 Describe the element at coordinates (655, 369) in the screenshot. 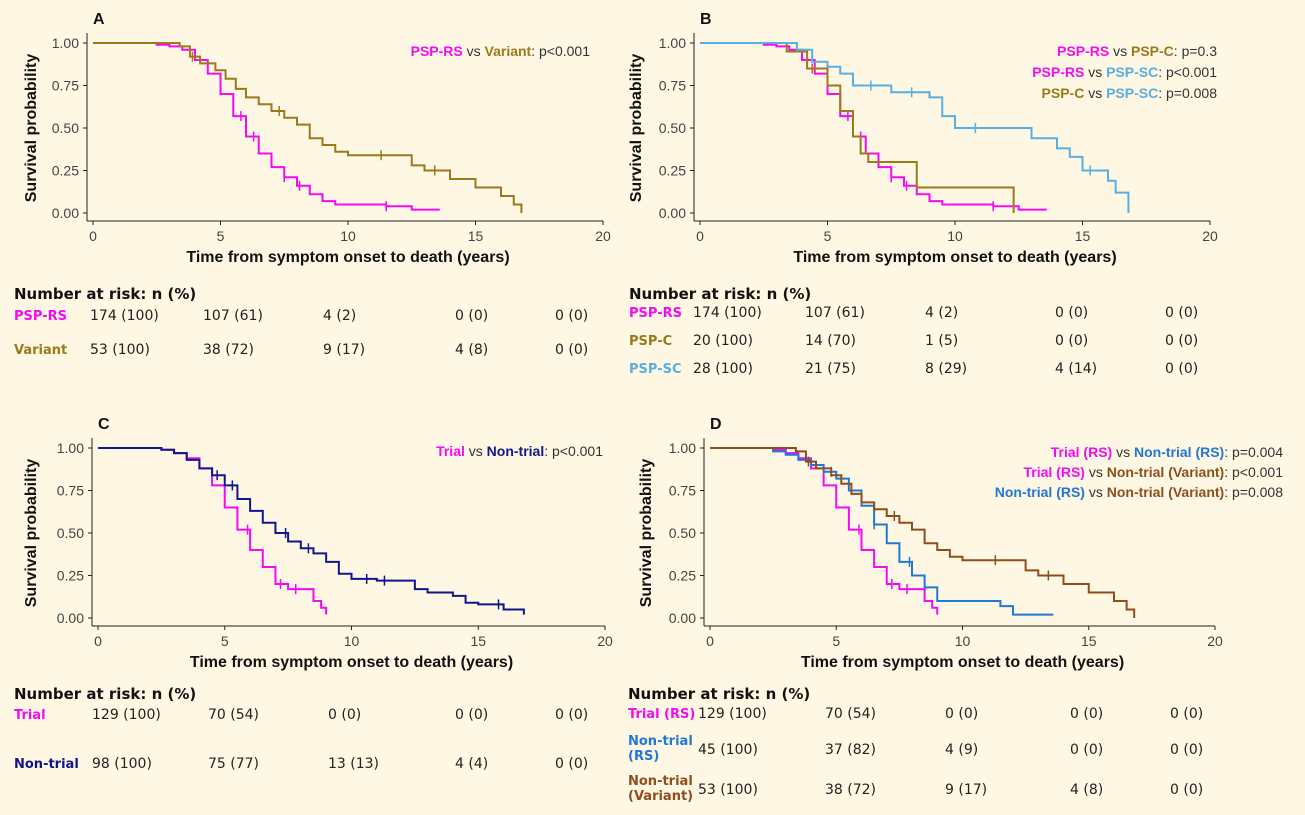

I see `risk-row-label-psp-sc: PSP-SC` at that location.